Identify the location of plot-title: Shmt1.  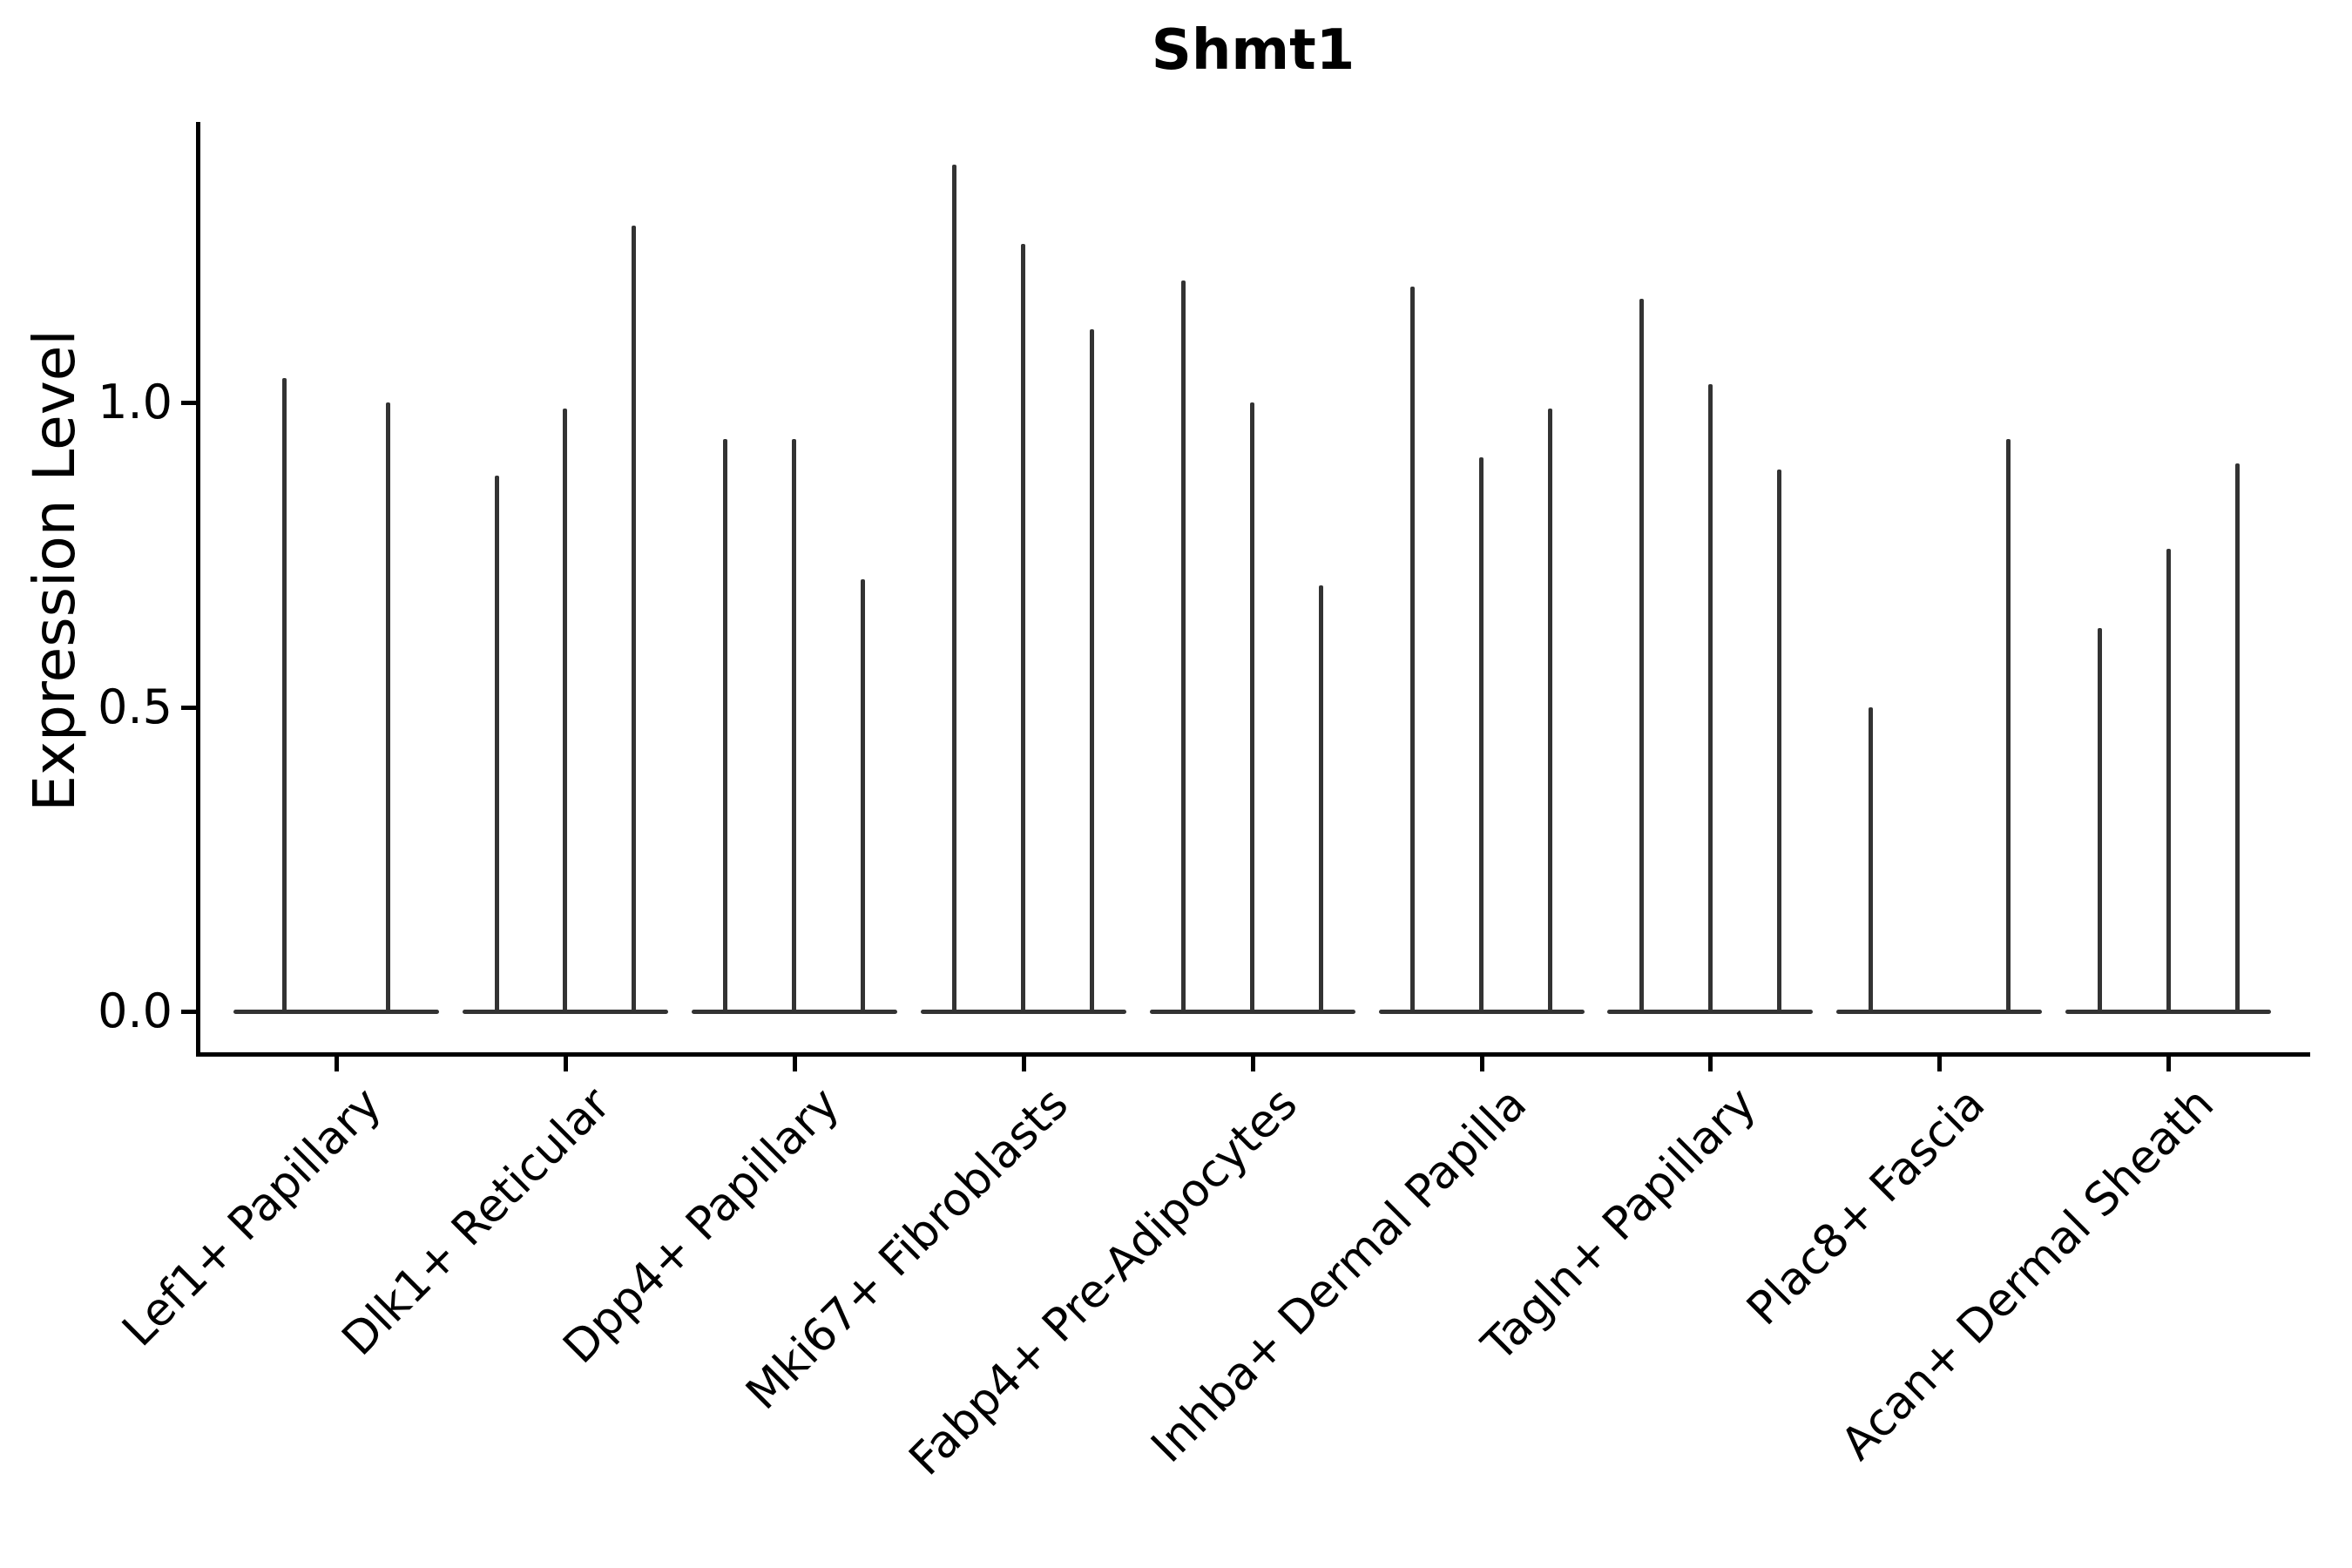
(1253, 50).